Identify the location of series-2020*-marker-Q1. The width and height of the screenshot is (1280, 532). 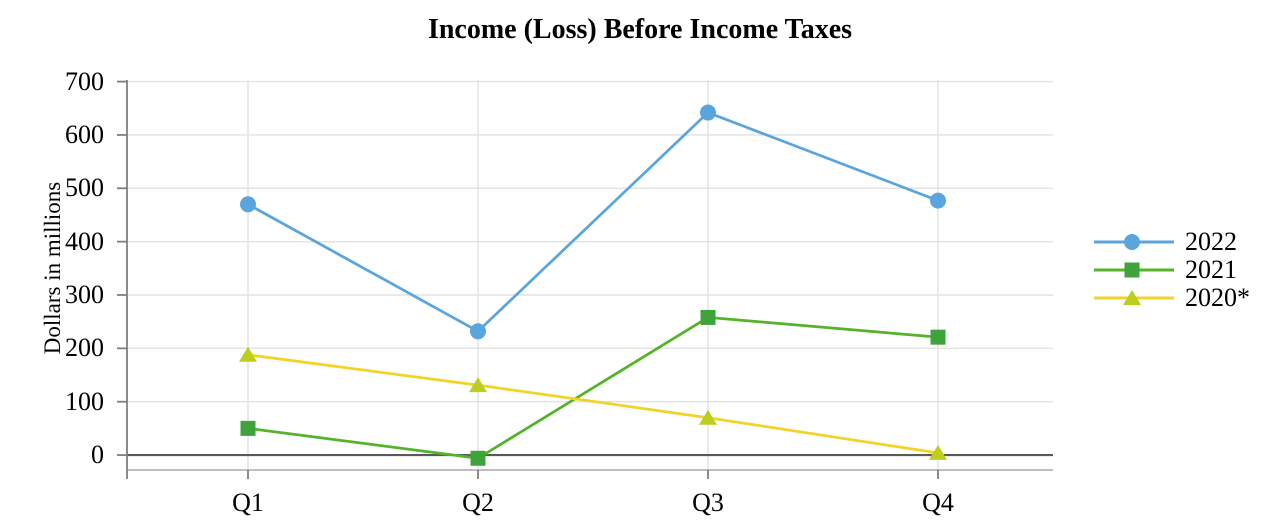
(248, 354).